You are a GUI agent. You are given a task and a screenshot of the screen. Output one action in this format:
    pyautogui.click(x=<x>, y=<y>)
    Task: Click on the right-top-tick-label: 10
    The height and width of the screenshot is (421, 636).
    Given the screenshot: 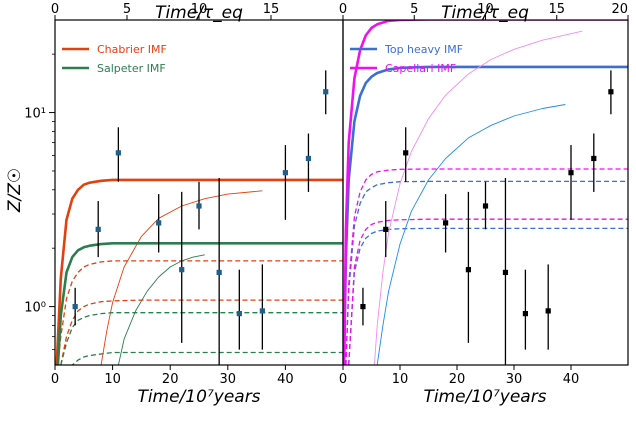 What is the action you would take?
    pyautogui.click(x=485, y=9)
    